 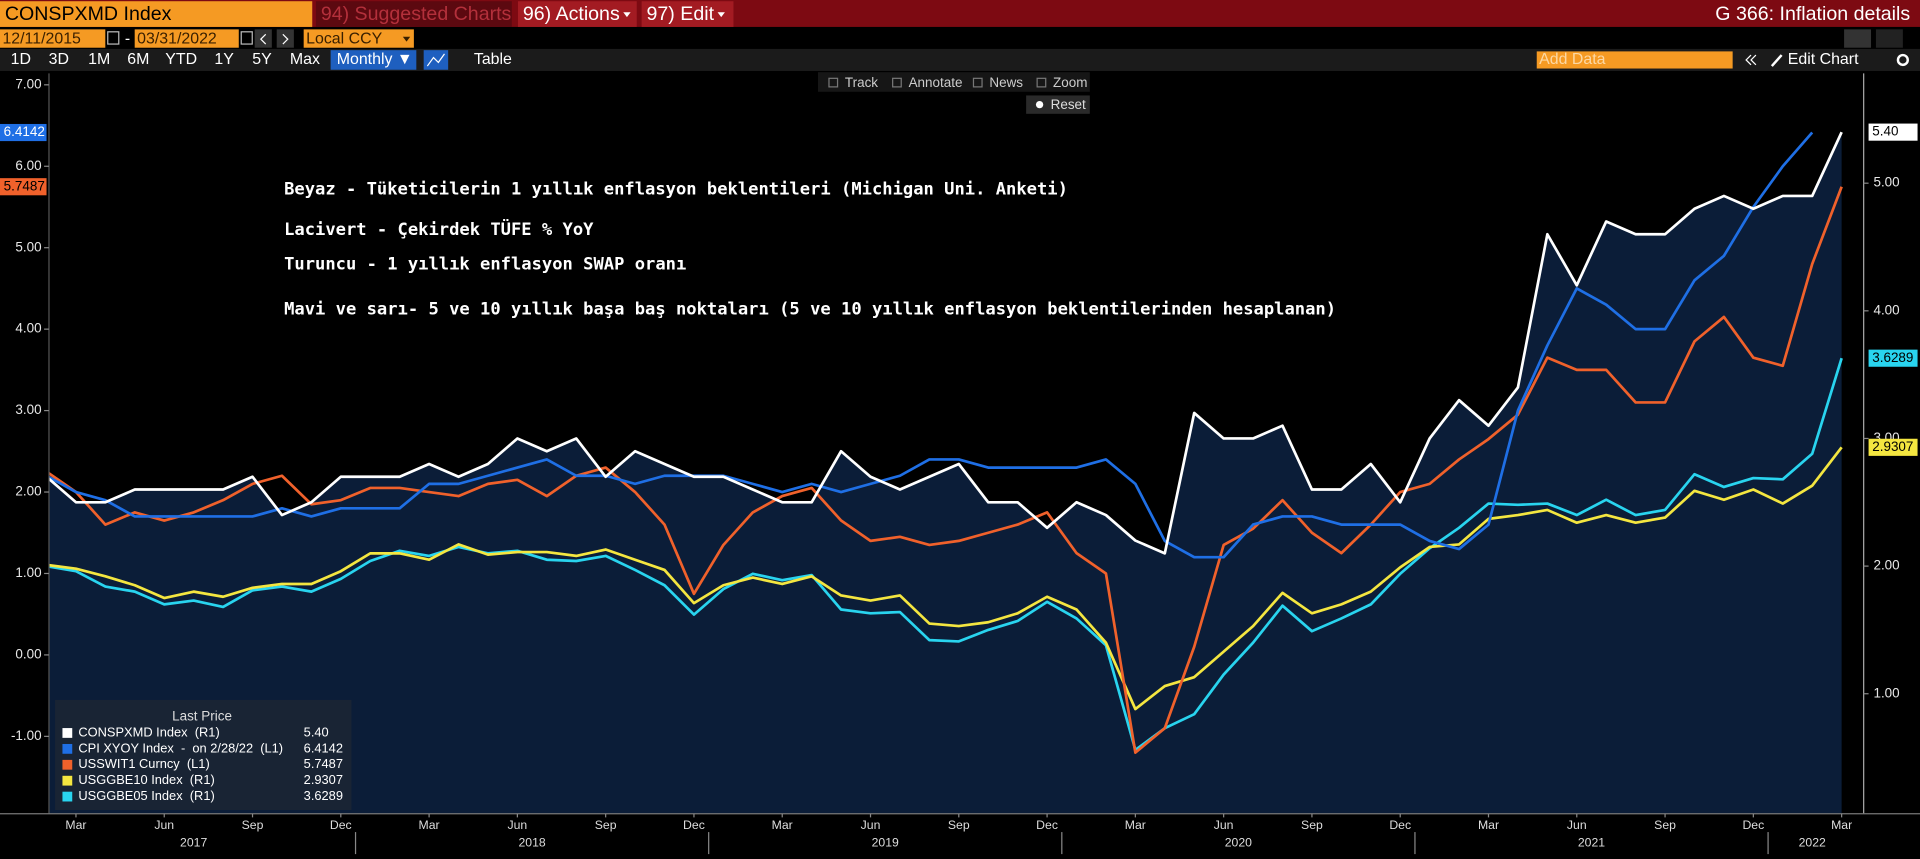 What do you see at coordinates (28, 491) in the screenshot?
I see `y-tick-label: 2.00` at bounding box center [28, 491].